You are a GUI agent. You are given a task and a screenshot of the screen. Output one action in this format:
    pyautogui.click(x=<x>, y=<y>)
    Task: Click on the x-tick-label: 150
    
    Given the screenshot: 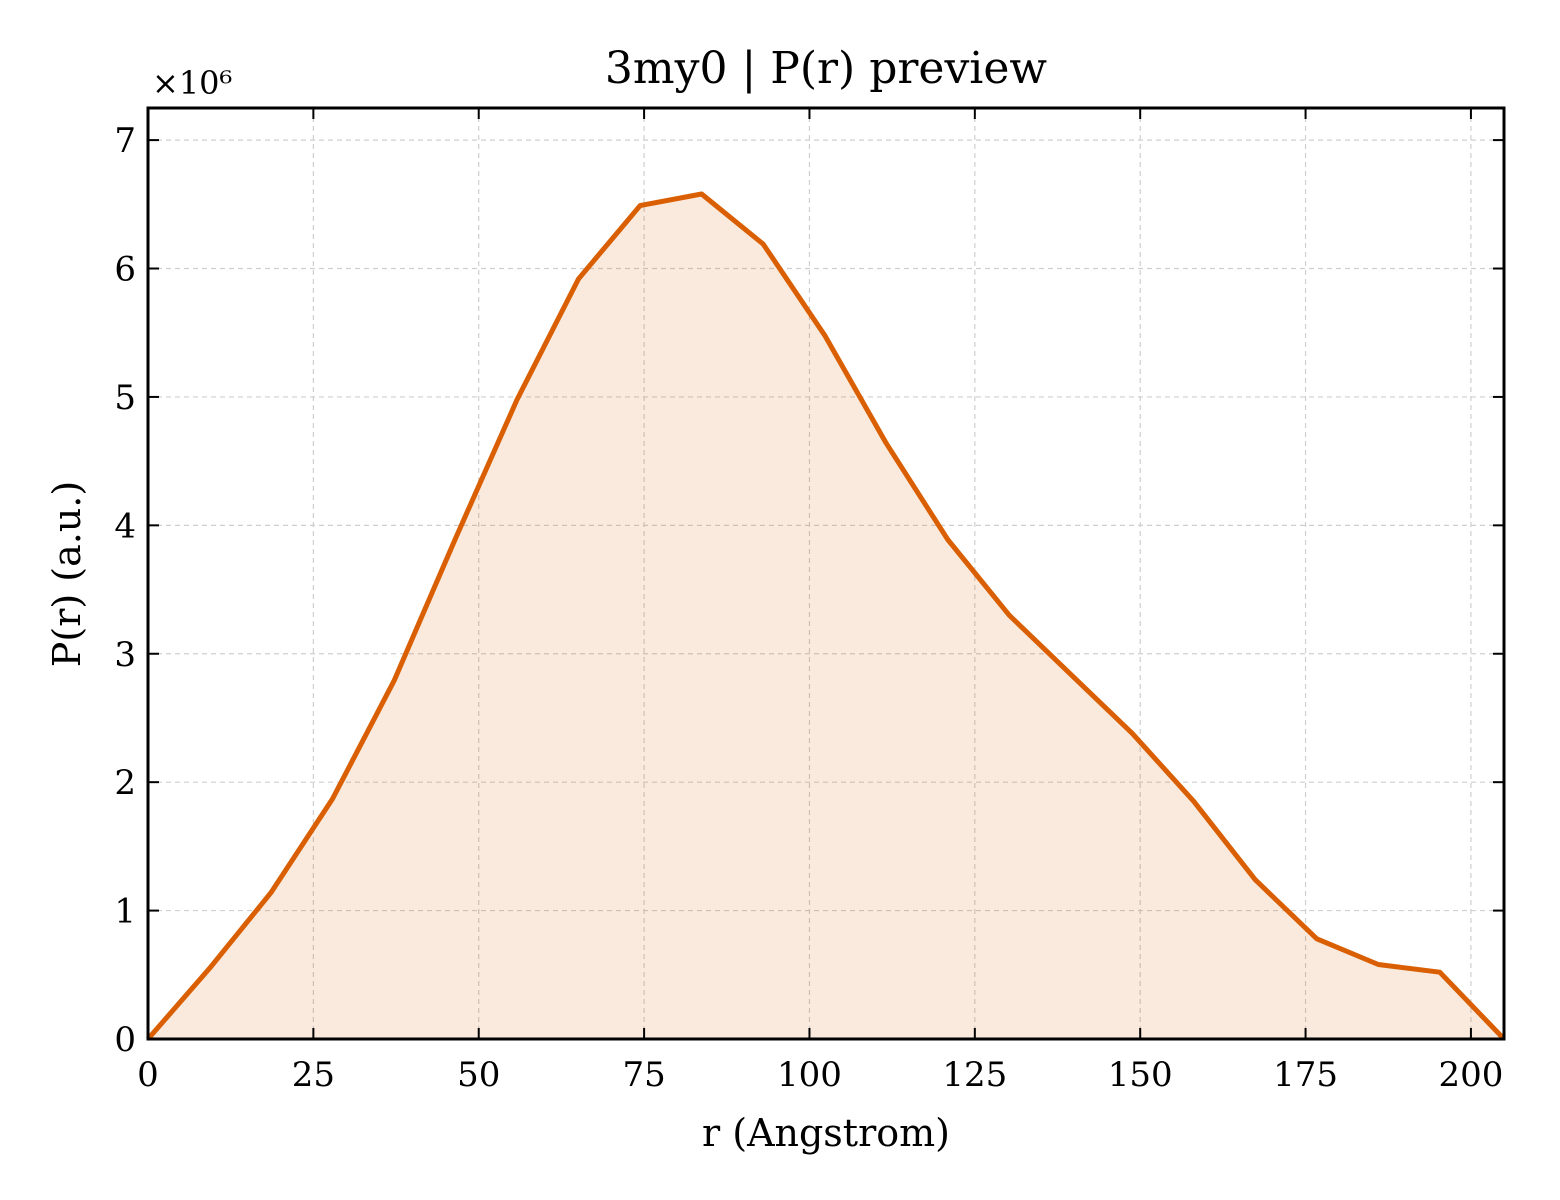 What is the action you would take?
    pyautogui.click(x=1140, y=1075)
    